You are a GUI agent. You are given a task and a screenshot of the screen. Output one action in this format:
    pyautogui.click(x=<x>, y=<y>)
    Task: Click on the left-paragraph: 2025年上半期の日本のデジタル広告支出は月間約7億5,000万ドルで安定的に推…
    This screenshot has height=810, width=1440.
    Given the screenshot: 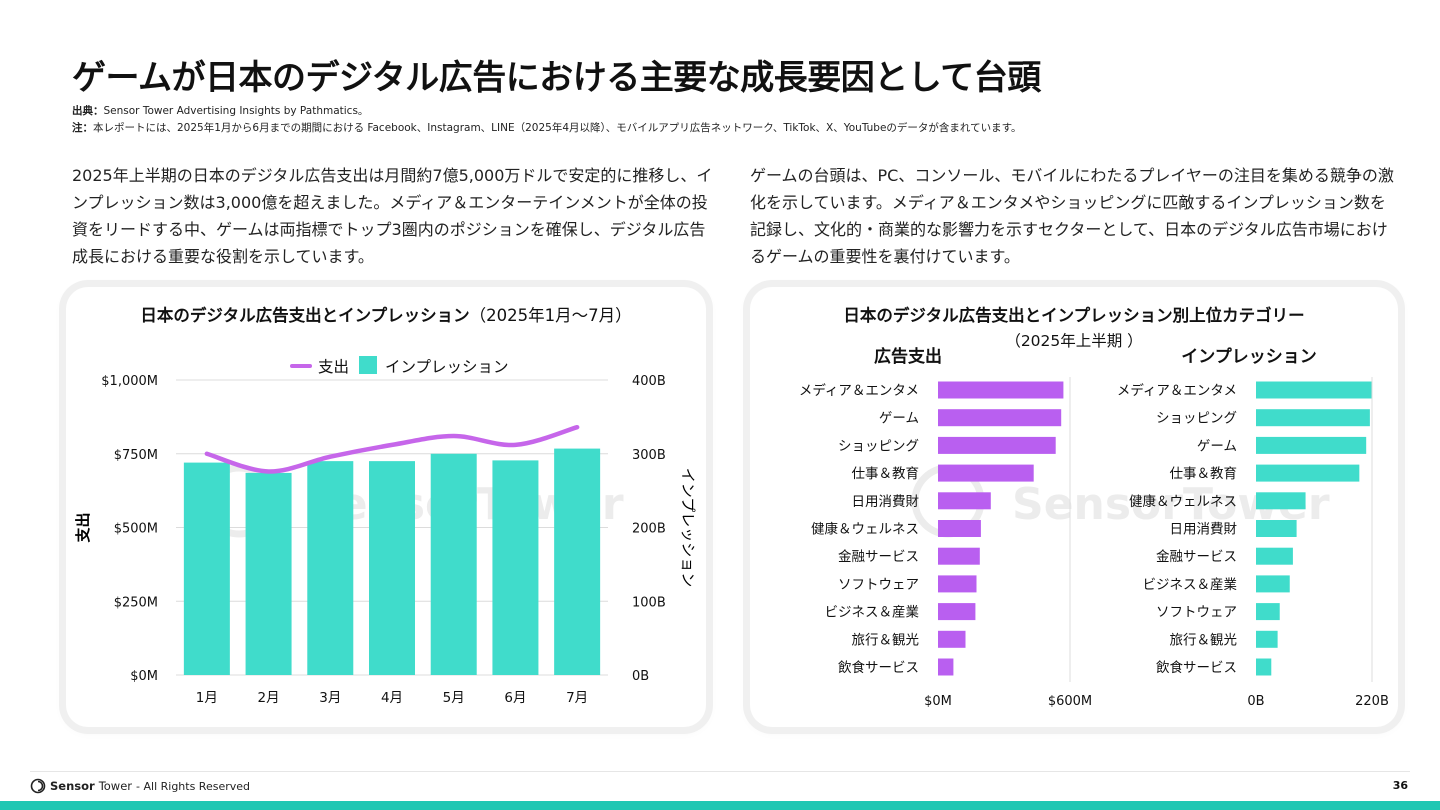 What is the action you would take?
    pyautogui.click(x=392, y=216)
    